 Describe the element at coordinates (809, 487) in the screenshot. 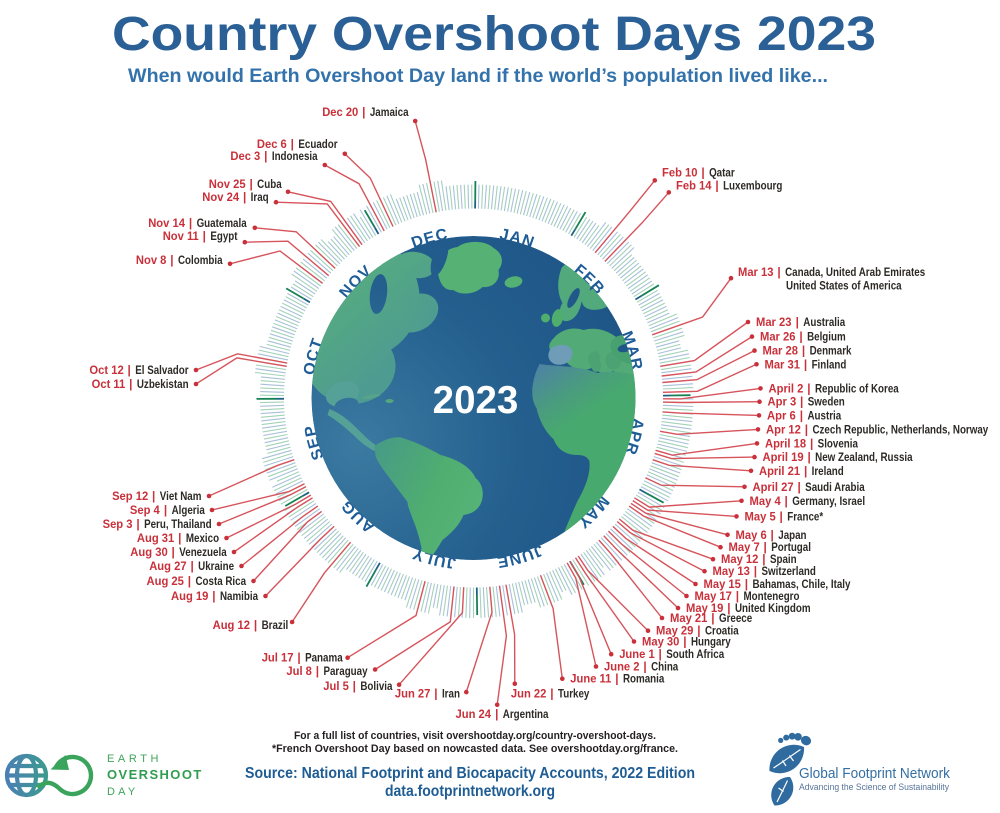

I see `svg-text: April 27 | Saudi Arabia` at that location.